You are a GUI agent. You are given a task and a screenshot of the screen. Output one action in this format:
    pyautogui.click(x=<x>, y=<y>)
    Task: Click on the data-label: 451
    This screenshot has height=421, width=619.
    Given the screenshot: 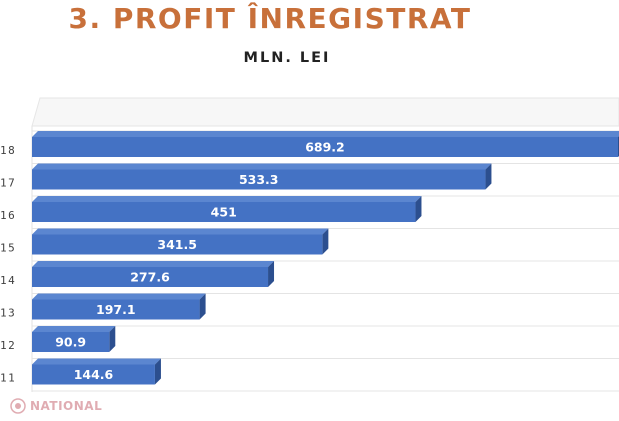 What is the action you would take?
    pyautogui.click(x=224, y=212)
    